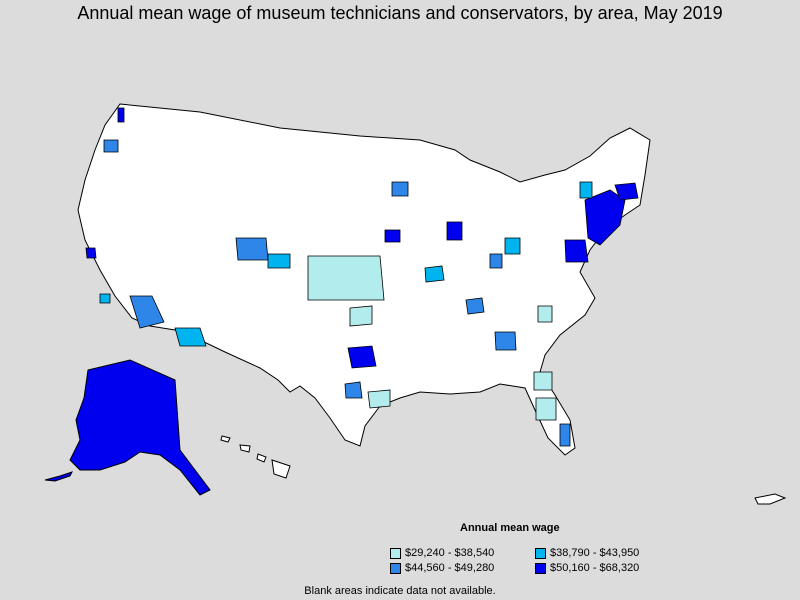 Image resolution: width=800 pixels, height=600 pixels. I want to click on area-sf-bay, so click(91, 253).